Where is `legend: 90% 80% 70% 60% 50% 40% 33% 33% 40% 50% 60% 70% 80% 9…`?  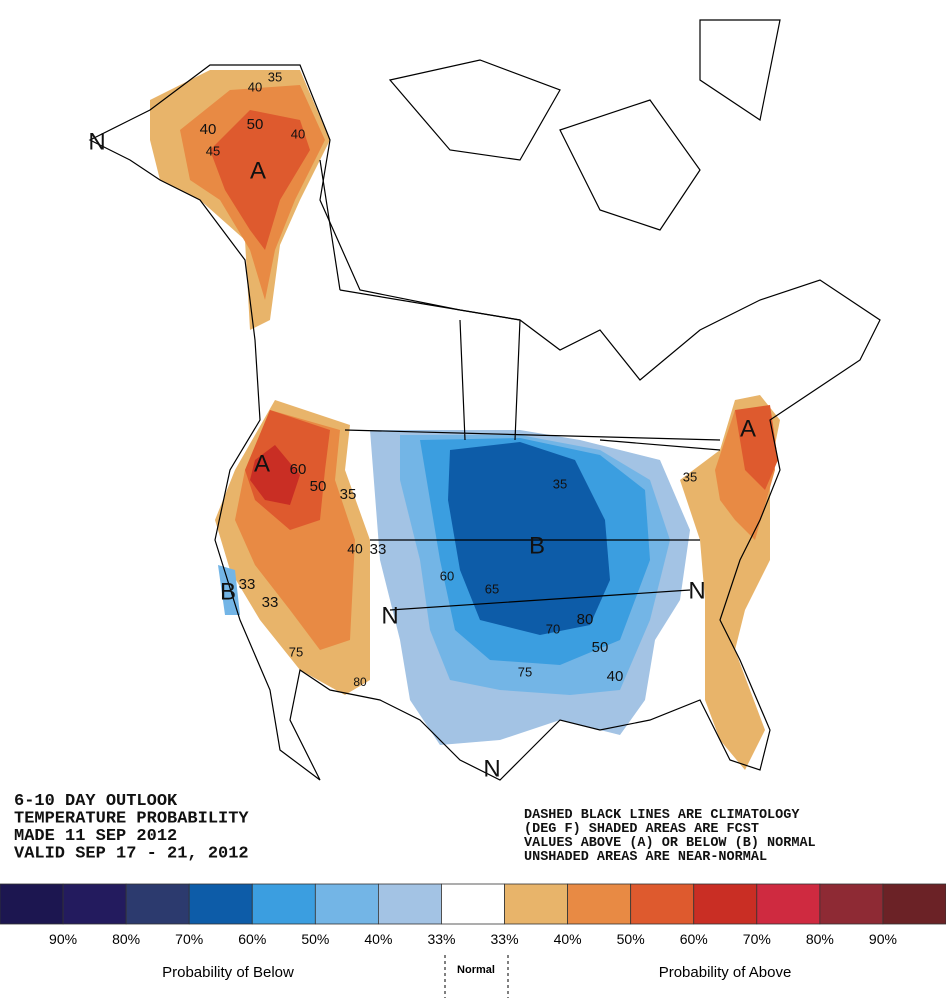
legend: 90% 80% 70% 60% 50% 40% 33% 33% 40% 50% 60% 70% 80% 9… is located at coordinates (473, 915).